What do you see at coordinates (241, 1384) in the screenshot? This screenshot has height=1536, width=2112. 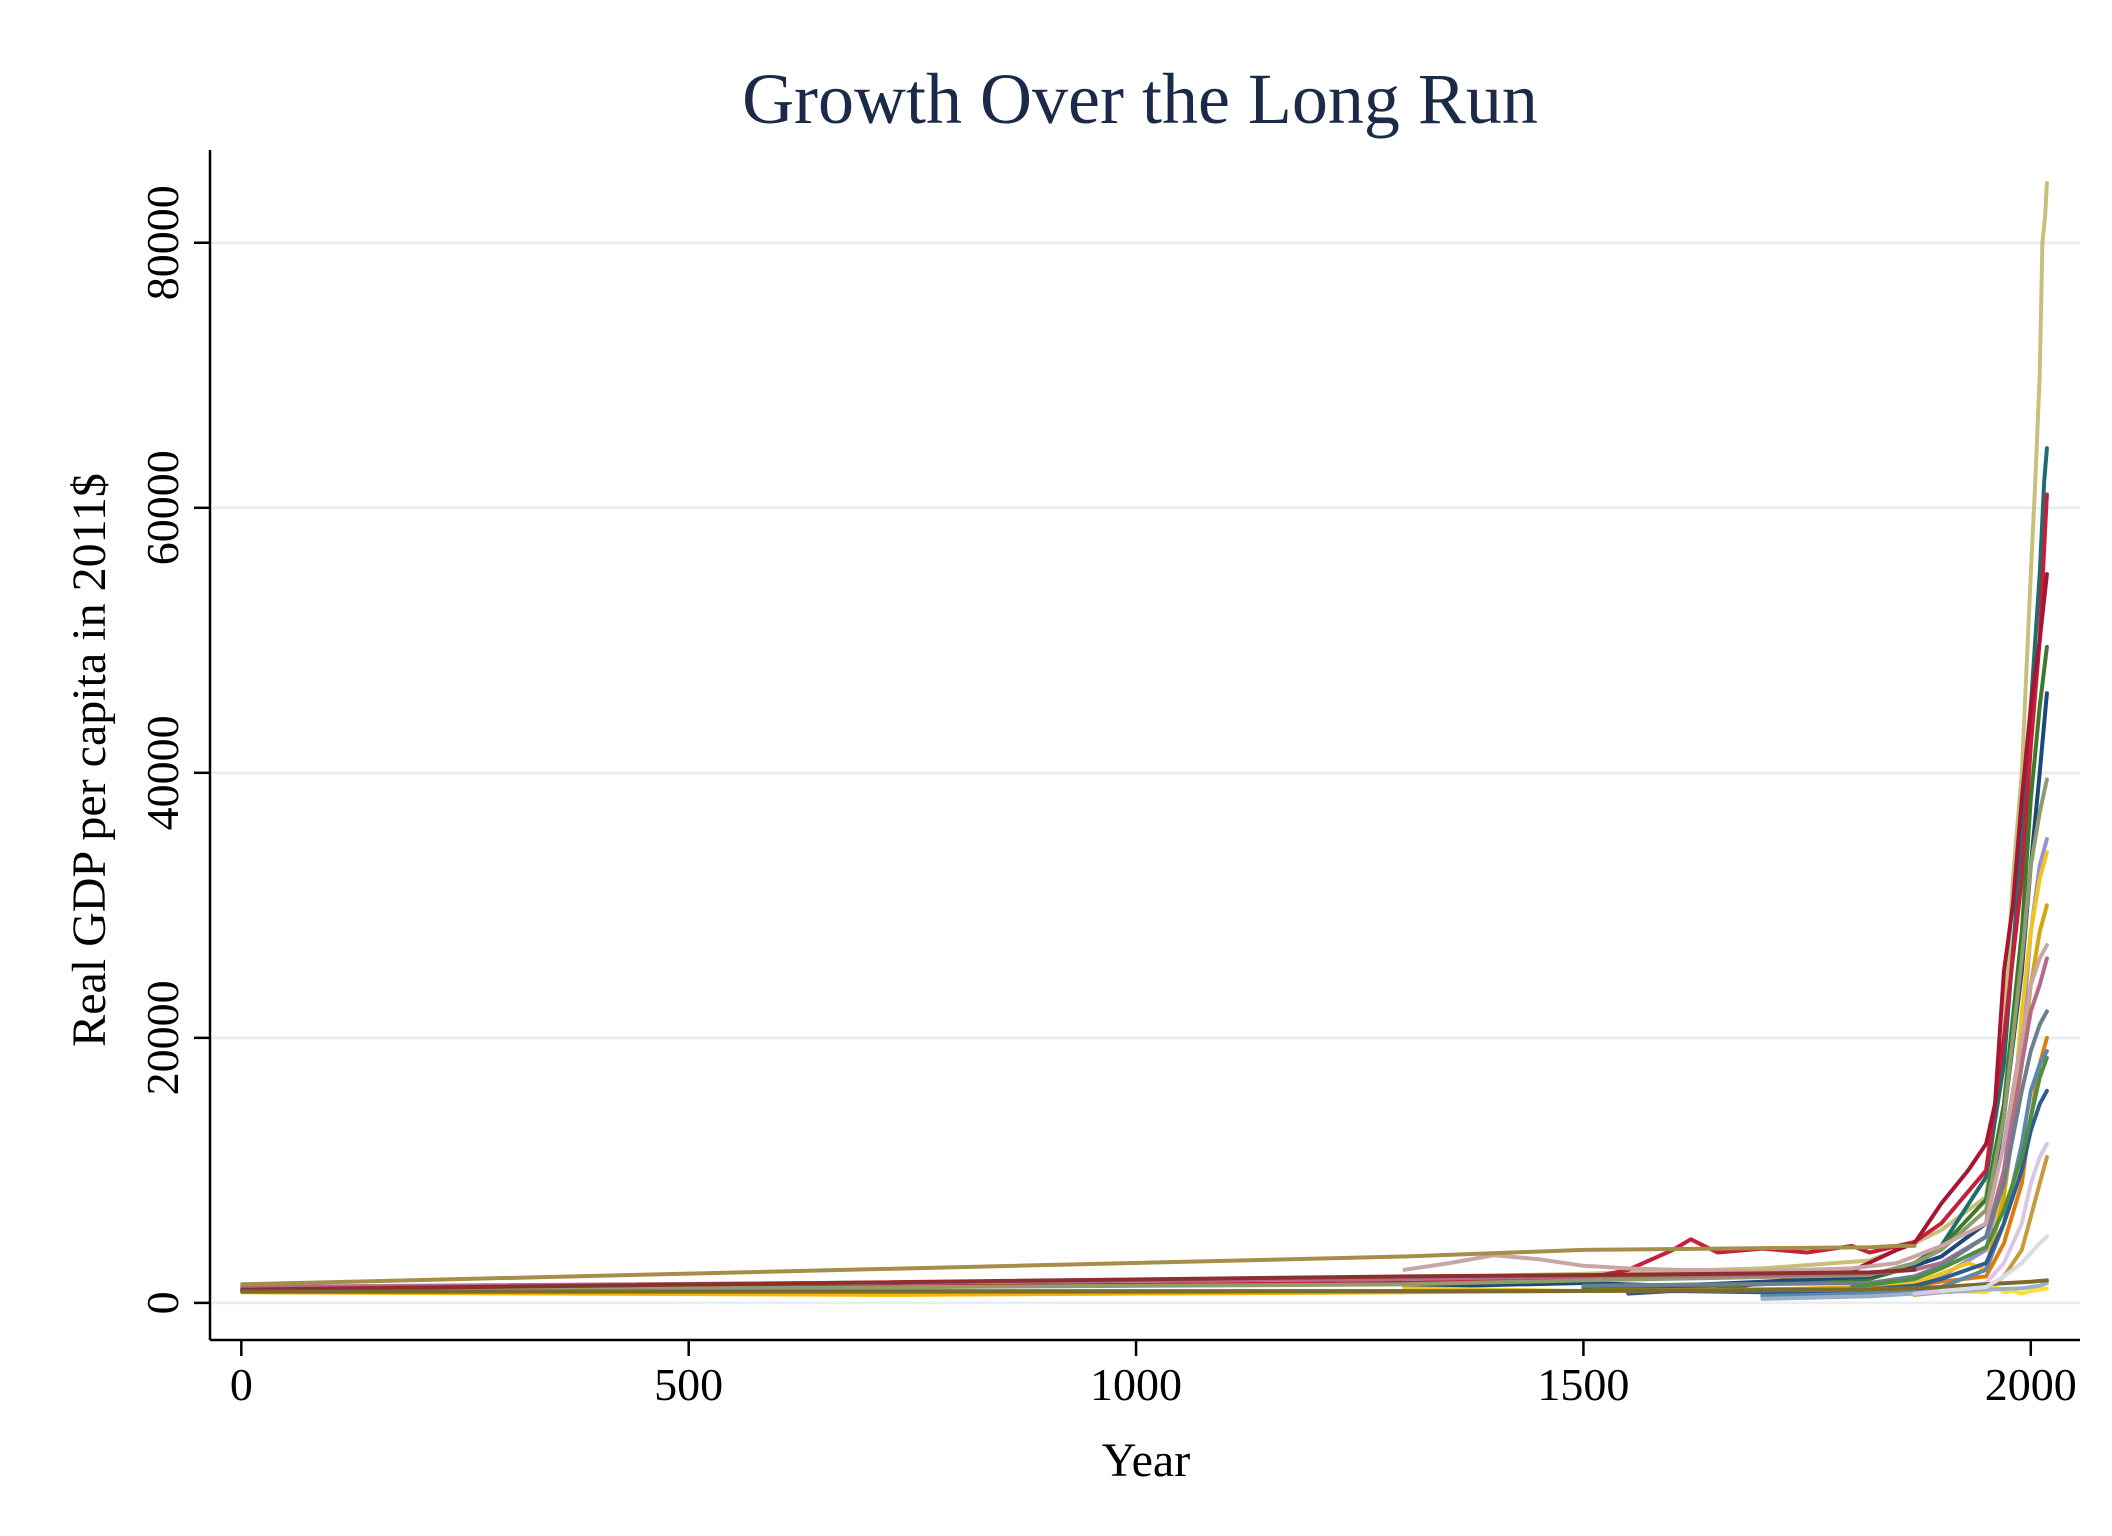 I see `x-tick-label-0: 0` at bounding box center [241, 1384].